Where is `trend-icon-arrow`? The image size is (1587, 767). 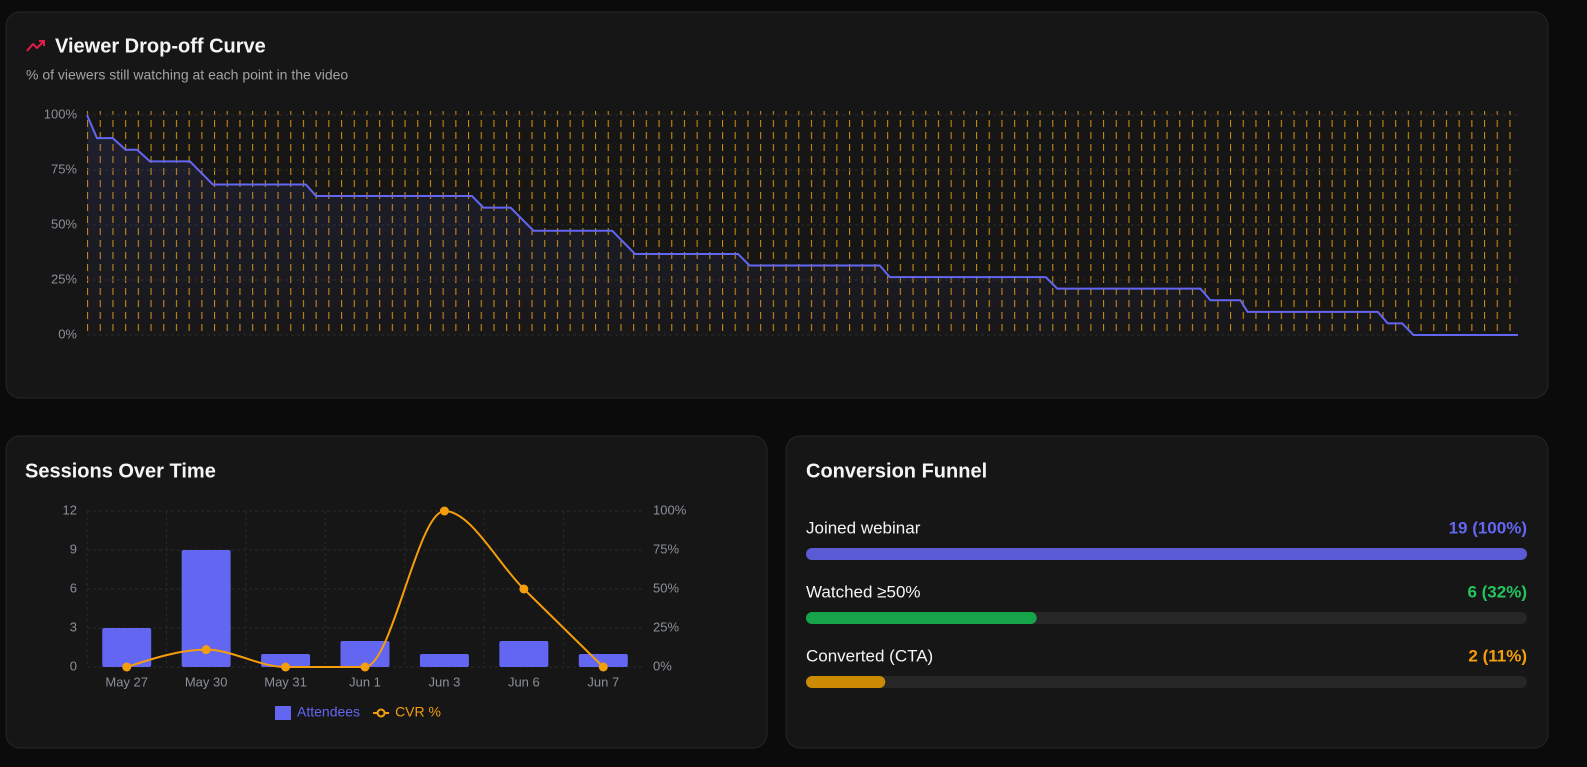
trend-icon-arrow is located at coordinates (42, 43).